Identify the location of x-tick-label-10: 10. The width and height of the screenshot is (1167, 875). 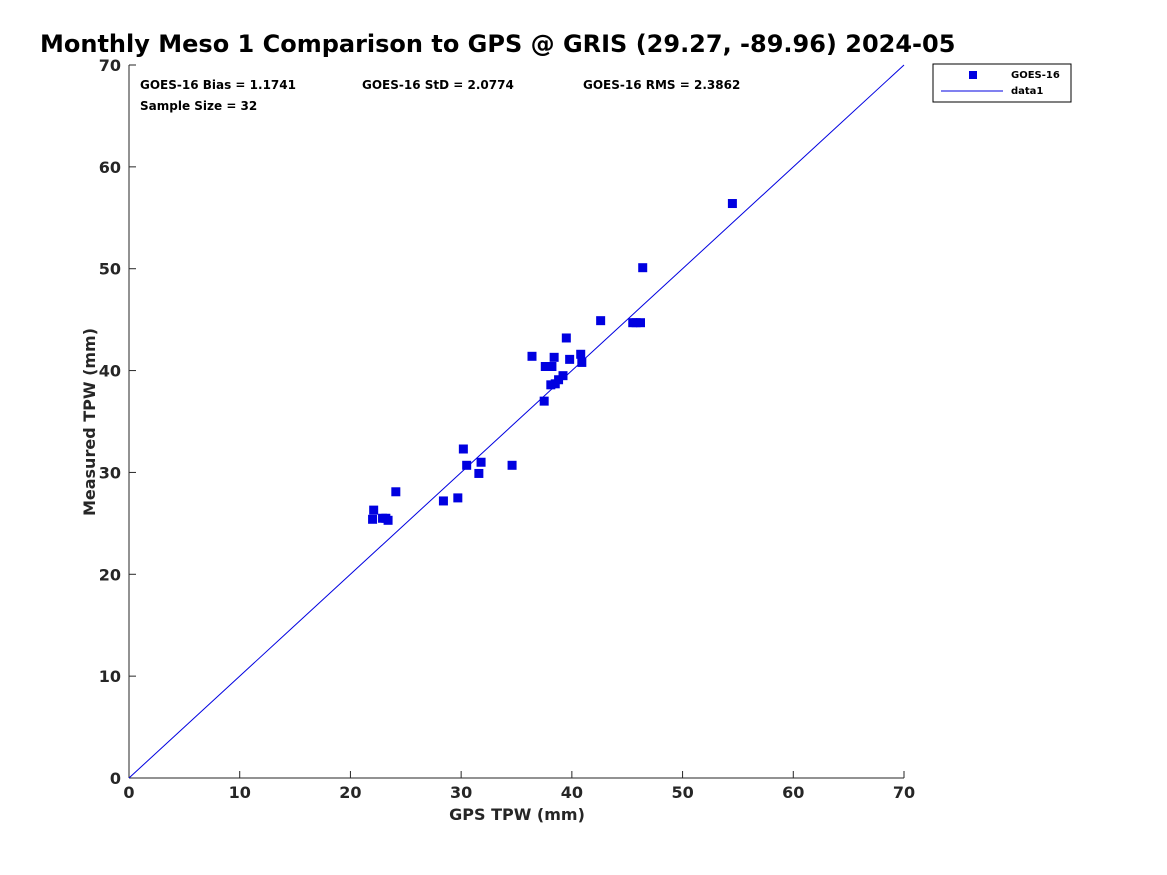
(240, 792).